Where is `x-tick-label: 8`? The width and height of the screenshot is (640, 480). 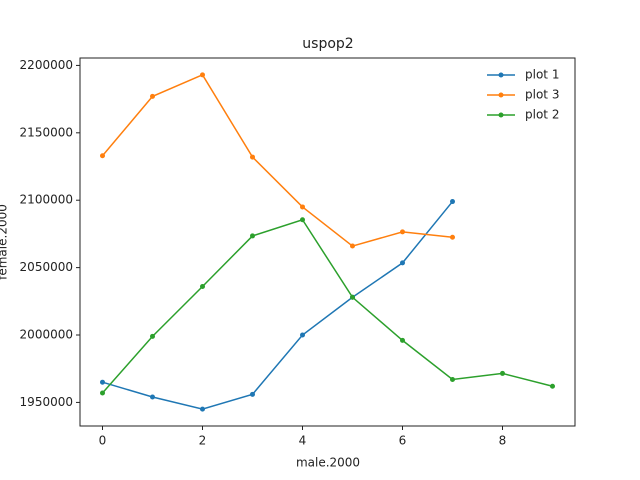 x-tick-label: 8 is located at coordinates (503, 441).